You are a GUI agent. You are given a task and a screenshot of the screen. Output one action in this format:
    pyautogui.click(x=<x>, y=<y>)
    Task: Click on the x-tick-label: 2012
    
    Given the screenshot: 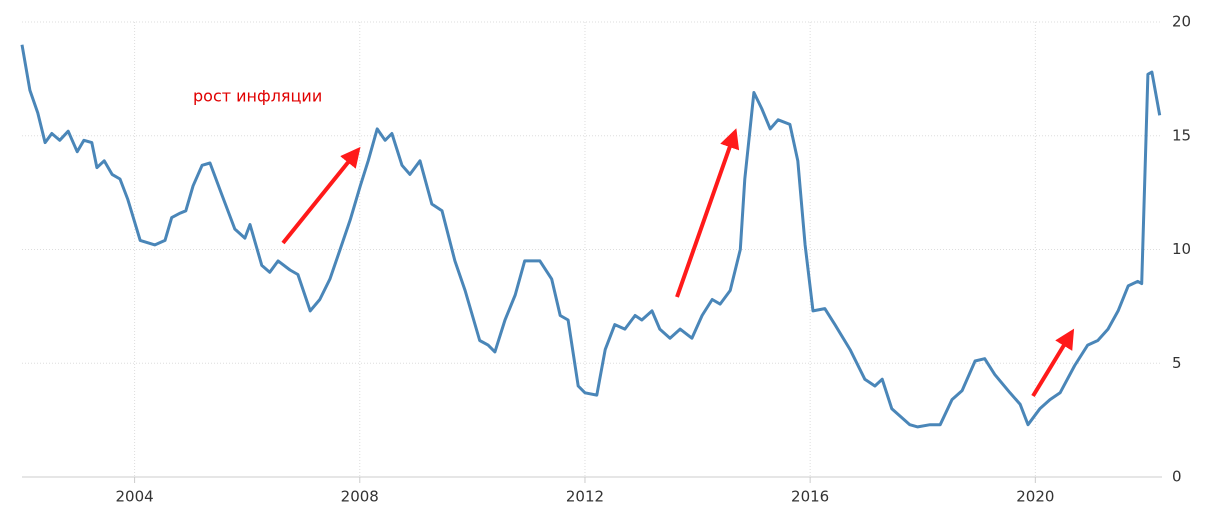 What is the action you would take?
    pyautogui.click(x=585, y=497)
    